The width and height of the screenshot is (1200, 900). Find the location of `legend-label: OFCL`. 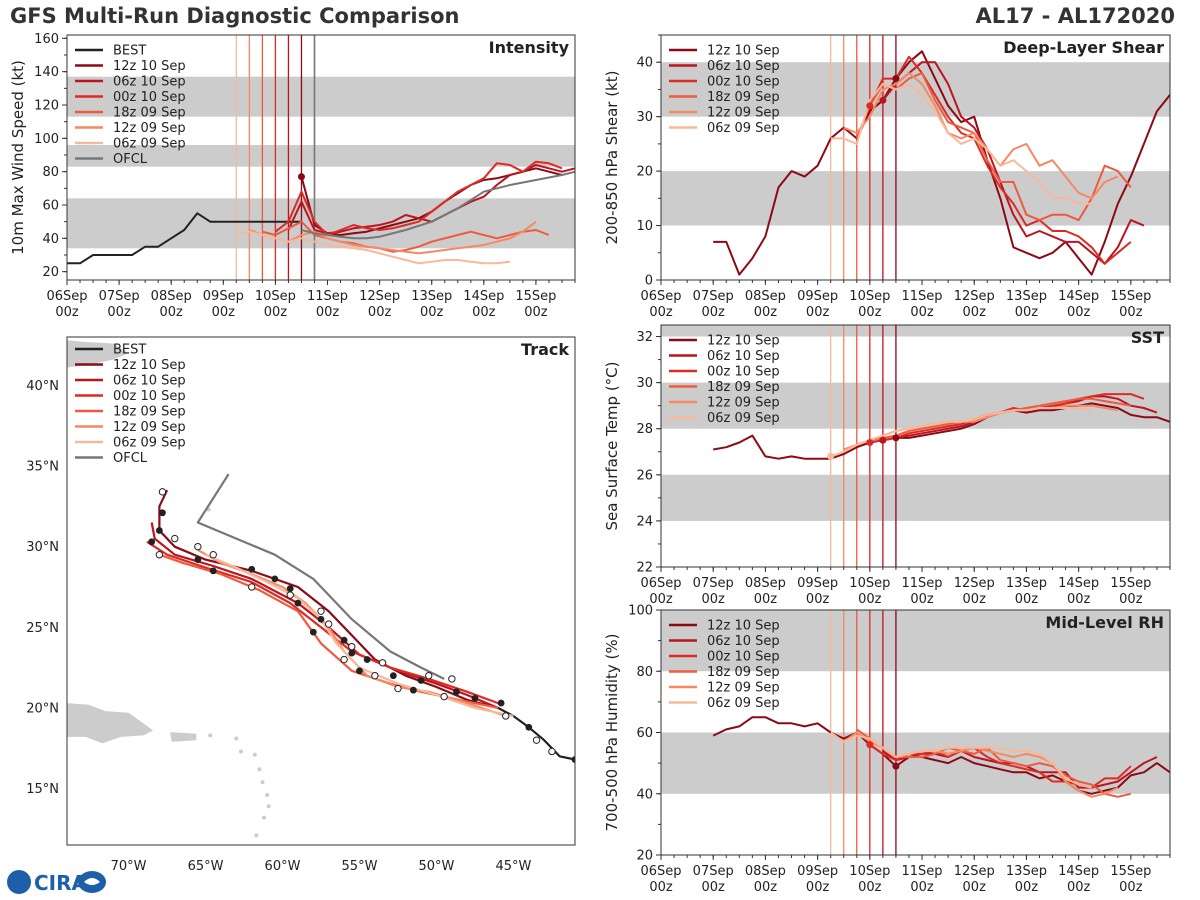

legend-label: OFCL is located at coordinates (130, 458).